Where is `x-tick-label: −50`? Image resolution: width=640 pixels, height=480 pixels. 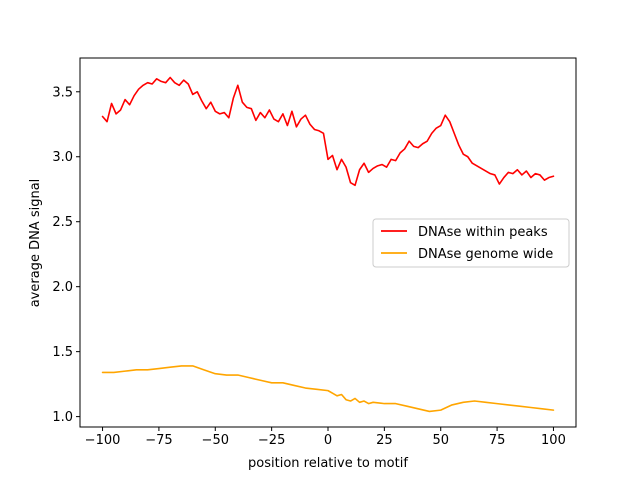
x-tick-label: −50 is located at coordinates (215, 440).